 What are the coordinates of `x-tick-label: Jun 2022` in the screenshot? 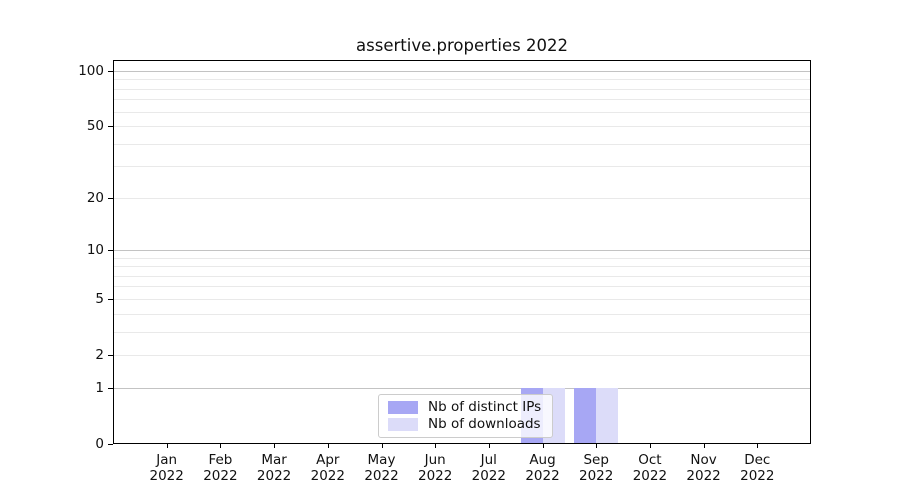 It's located at (435, 468).